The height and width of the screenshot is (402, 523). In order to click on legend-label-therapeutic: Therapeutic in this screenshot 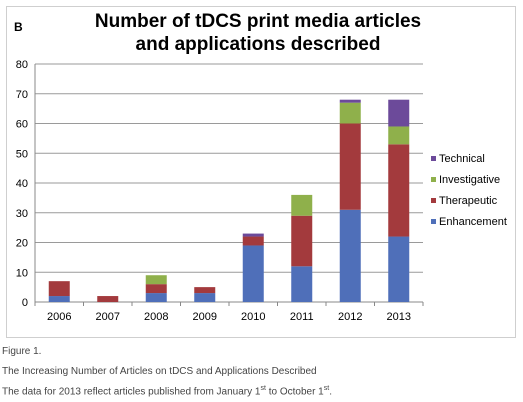, I will do `click(468, 201)`.